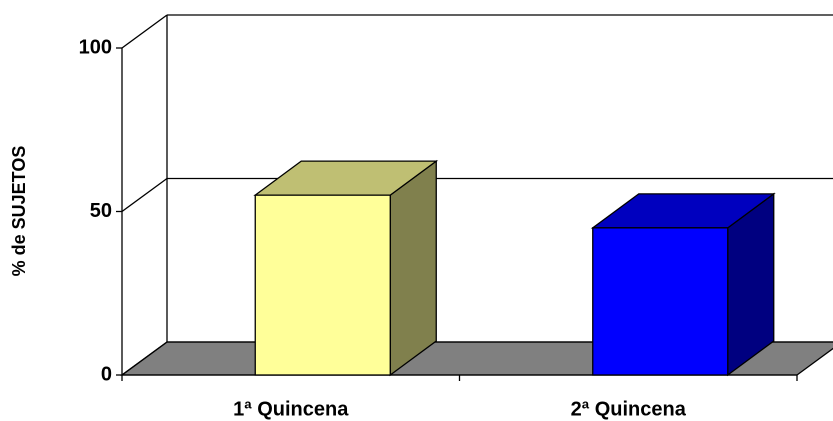 The width and height of the screenshot is (833, 421). Describe the element at coordinates (101, 211) in the screenshot. I see `y-tick-label: 50` at that location.